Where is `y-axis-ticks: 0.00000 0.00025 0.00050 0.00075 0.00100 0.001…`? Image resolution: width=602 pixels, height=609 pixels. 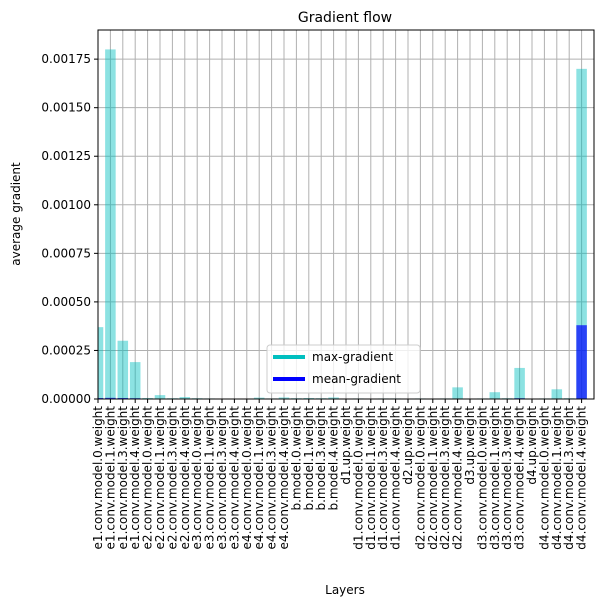 y-axis-ticks: 0.00000 0.00025 0.00050 0.00075 0.00100 0.001… is located at coordinates (69, 229).